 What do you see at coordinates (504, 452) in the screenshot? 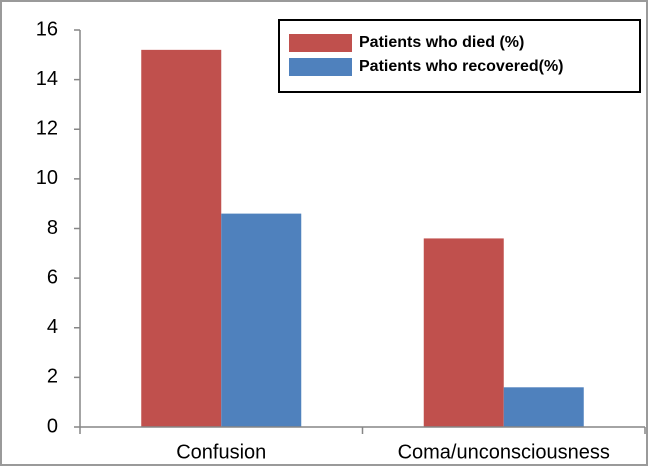
I see `x-tick-label: Coma/unconsciousness` at bounding box center [504, 452].